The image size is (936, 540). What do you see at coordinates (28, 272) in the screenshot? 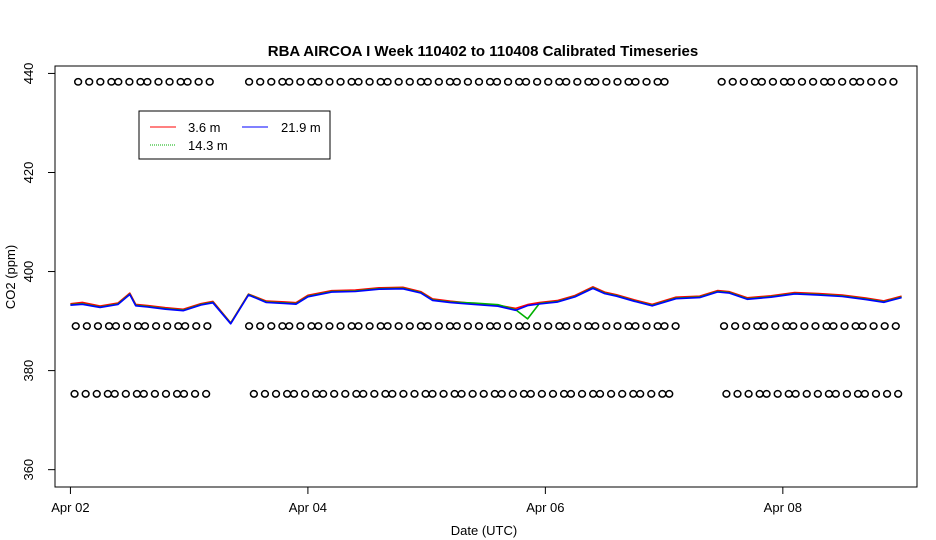
I see `y-tick-label: 400` at bounding box center [28, 272].